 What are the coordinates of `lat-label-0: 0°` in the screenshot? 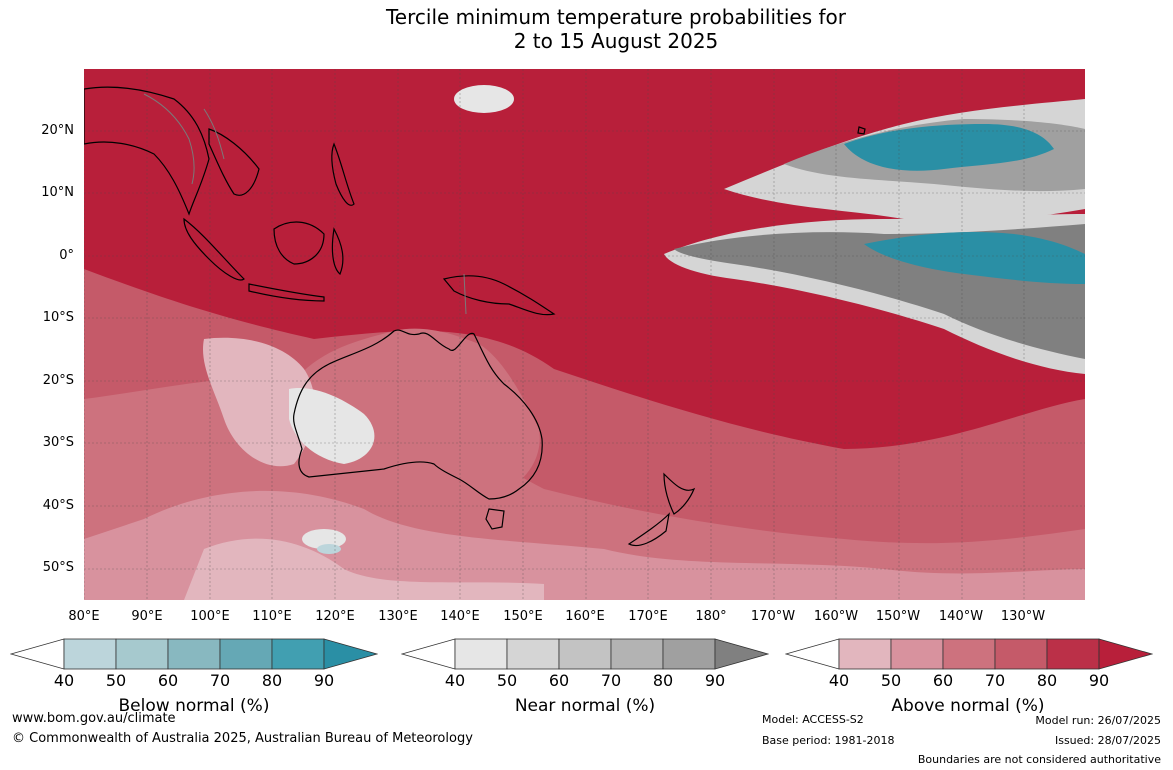 It's located at (66, 255).